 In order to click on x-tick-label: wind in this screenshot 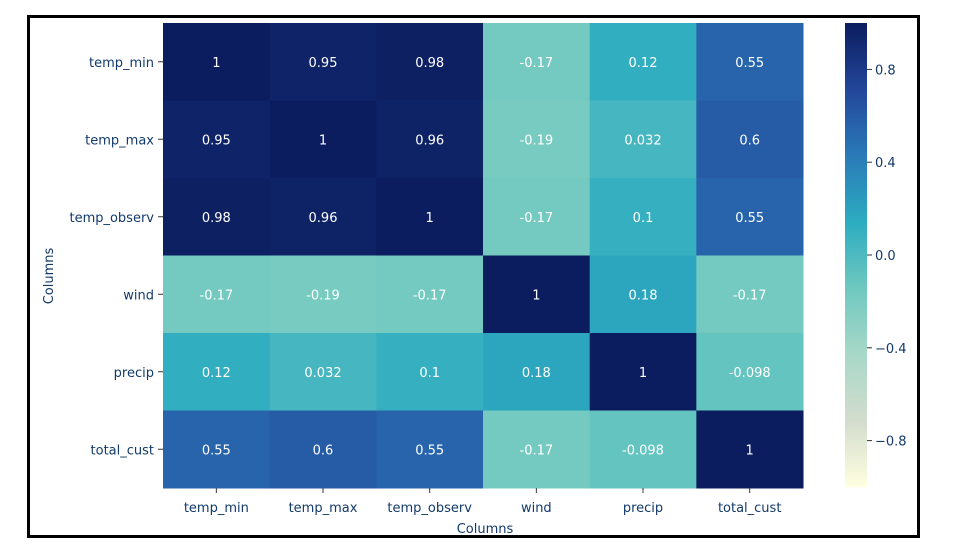, I will do `click(536, 508)`.